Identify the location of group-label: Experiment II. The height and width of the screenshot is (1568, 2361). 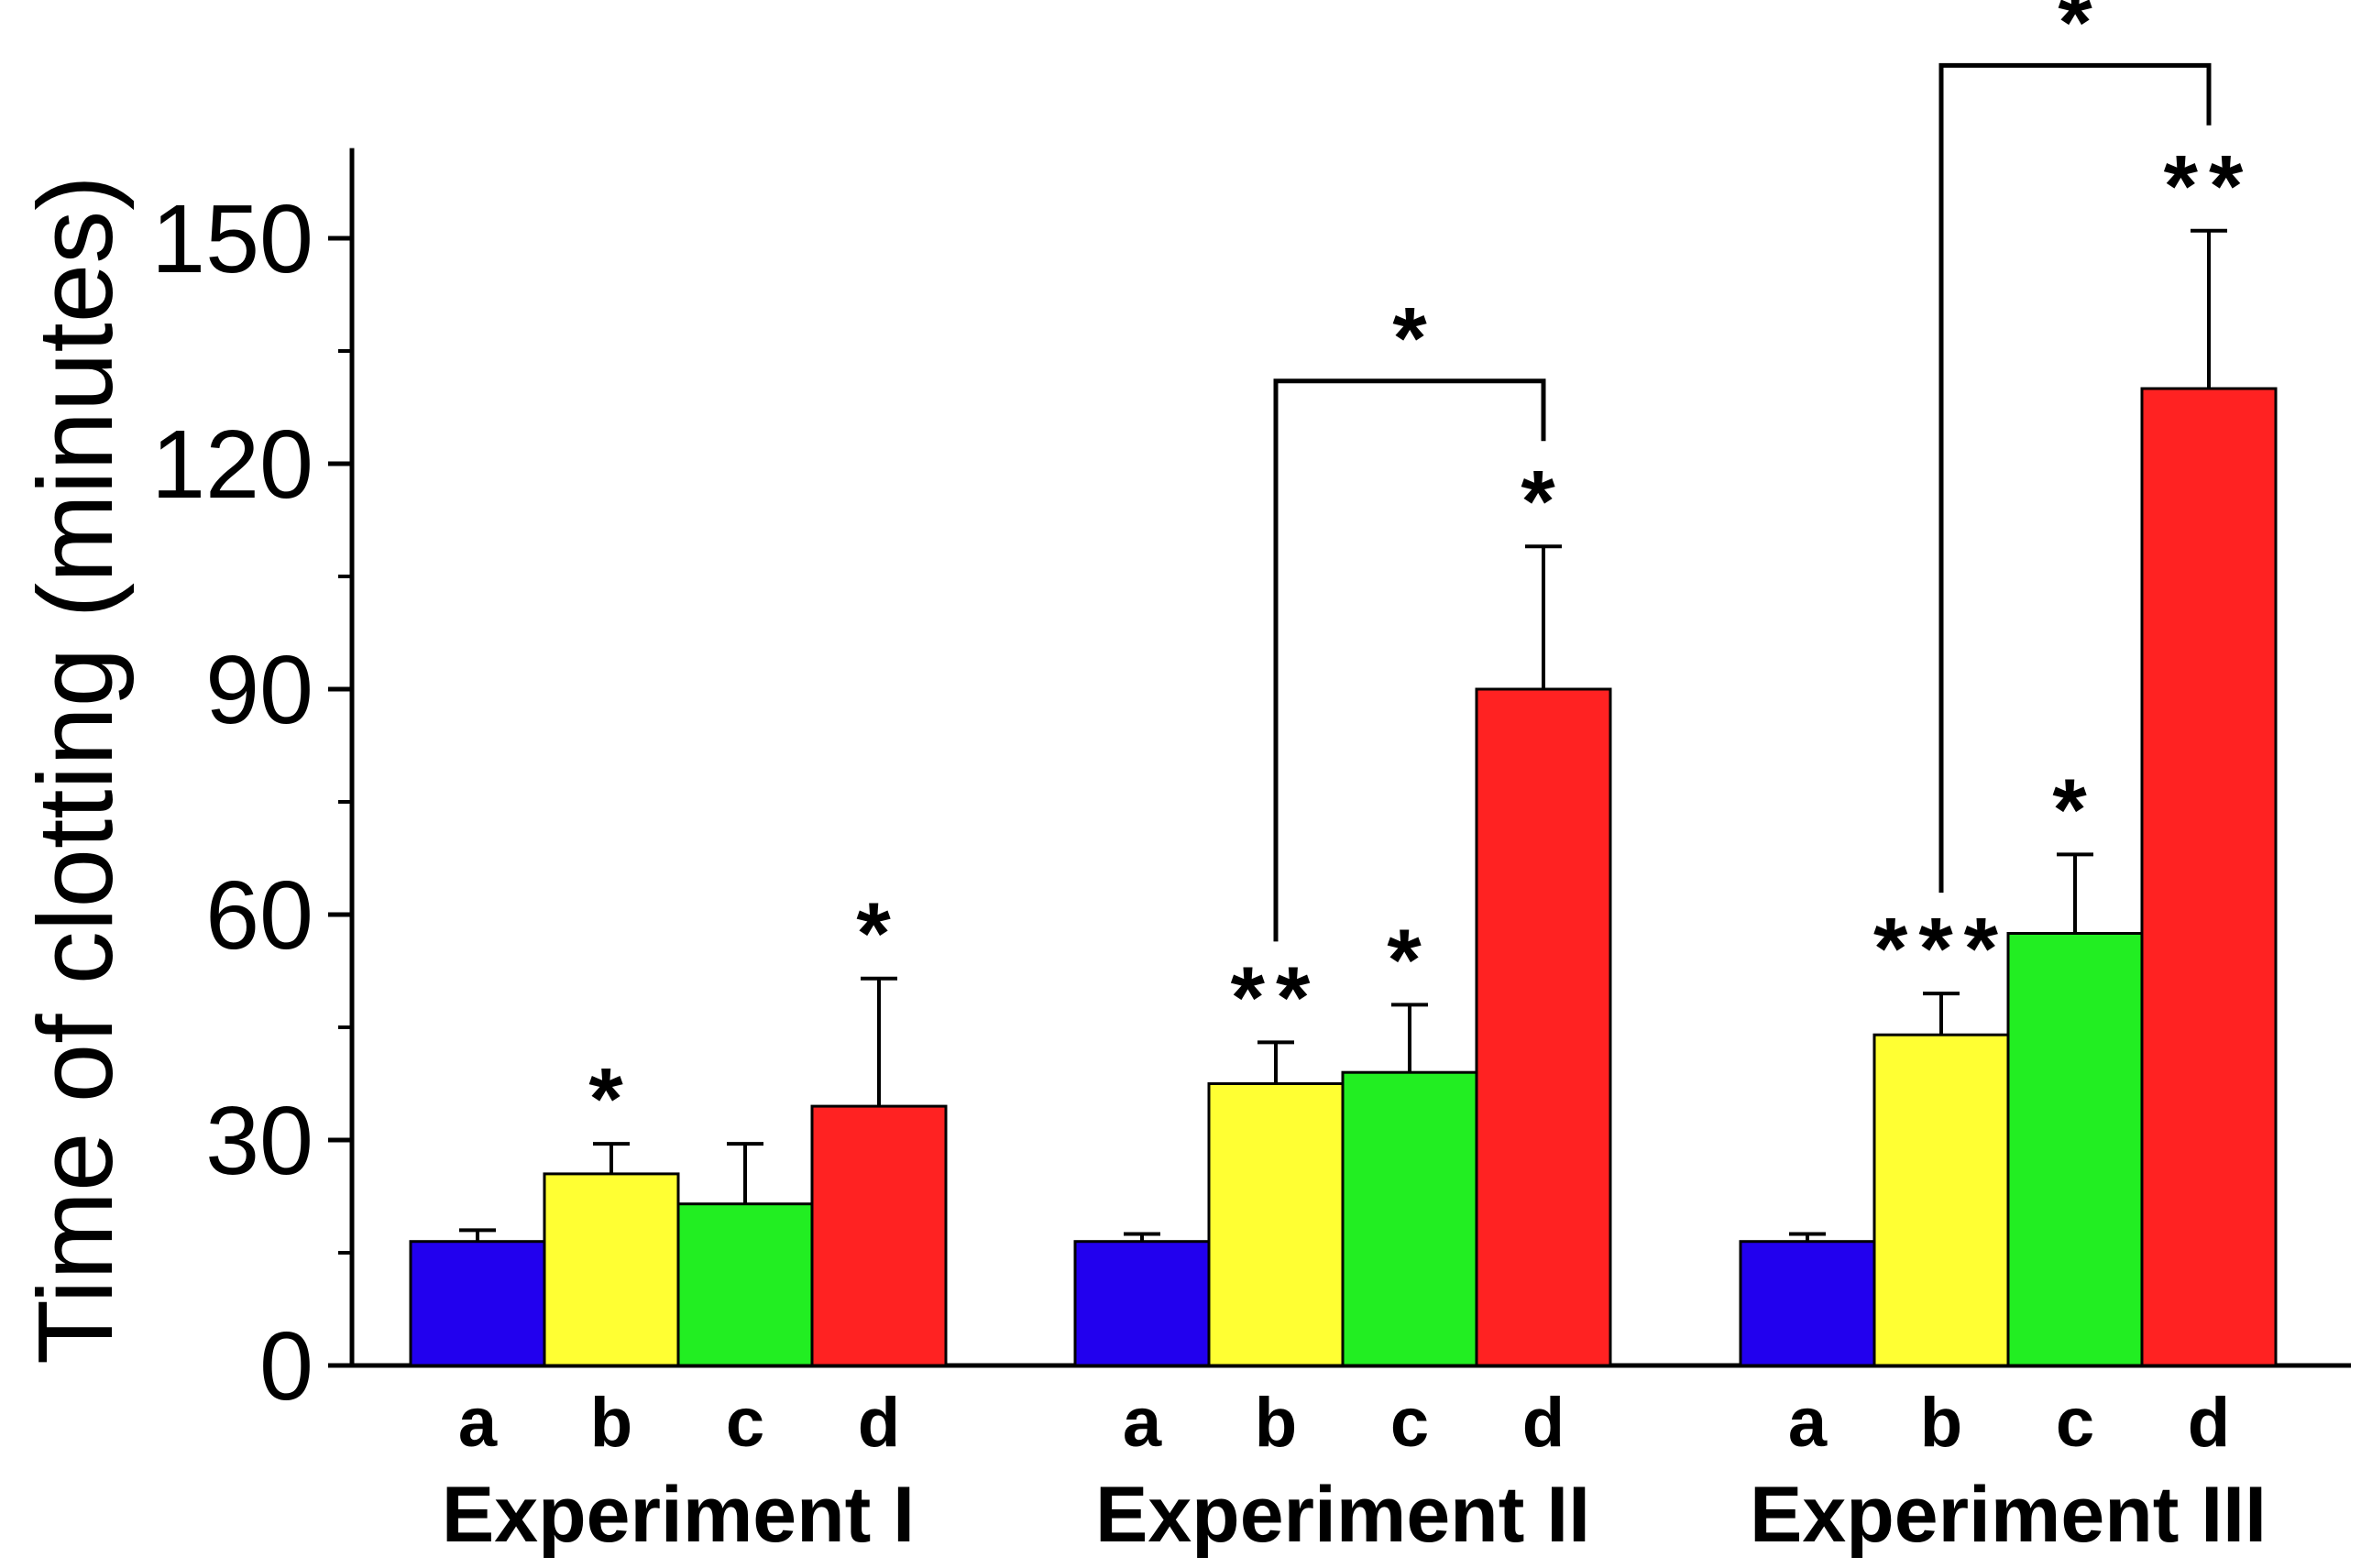
(1343, 1515).